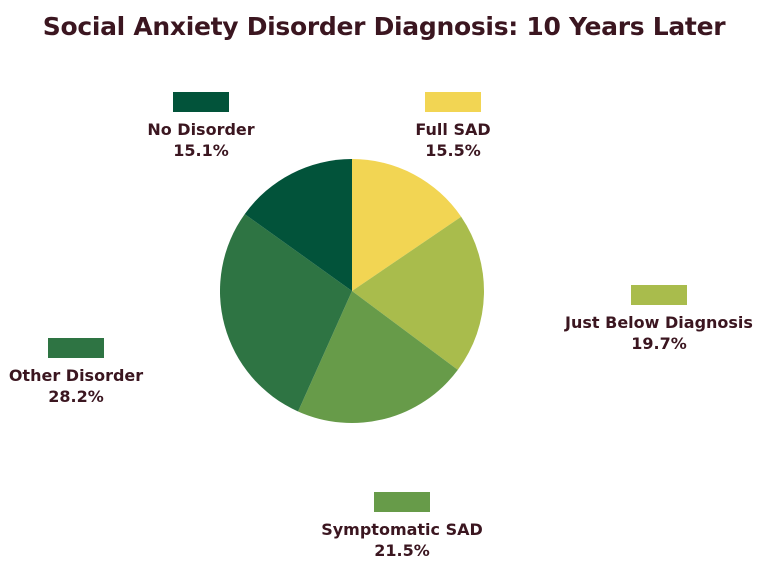 This screenshot has width=768, height=576. I want to click on legend-label-symptomatic-sad: Symptomatic SAD, so click(402, 529).